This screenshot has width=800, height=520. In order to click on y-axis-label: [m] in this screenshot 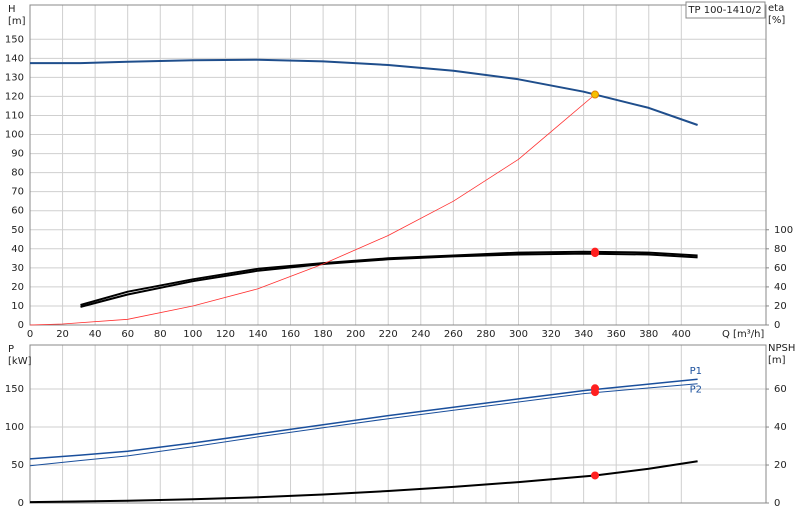, I will do `click(17, 21)`.